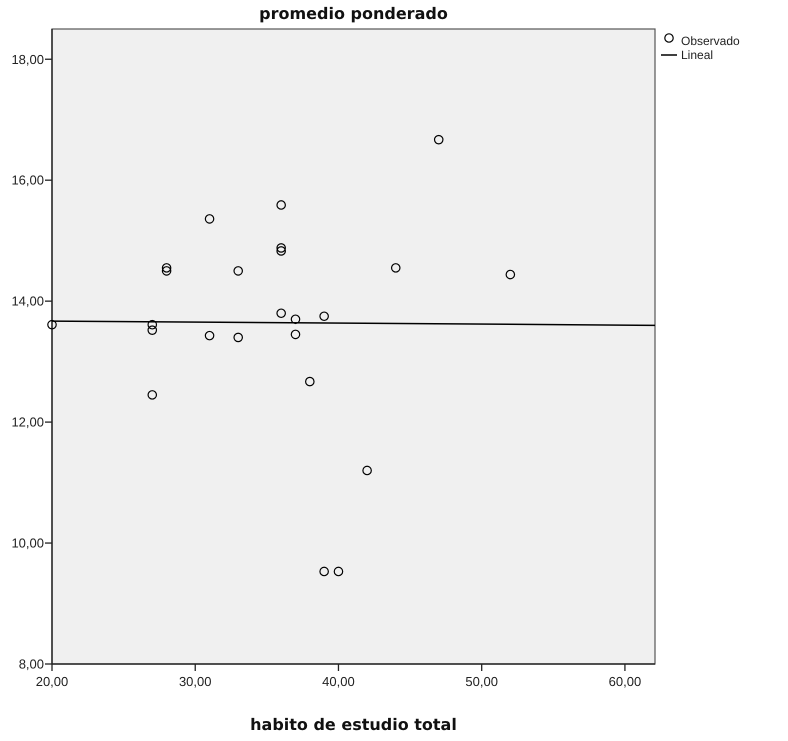 The image size is (788, 741). Describe the element at coordinates (52, 681) in the screenshot. I see `x-tick-label: 20,00` at that location.